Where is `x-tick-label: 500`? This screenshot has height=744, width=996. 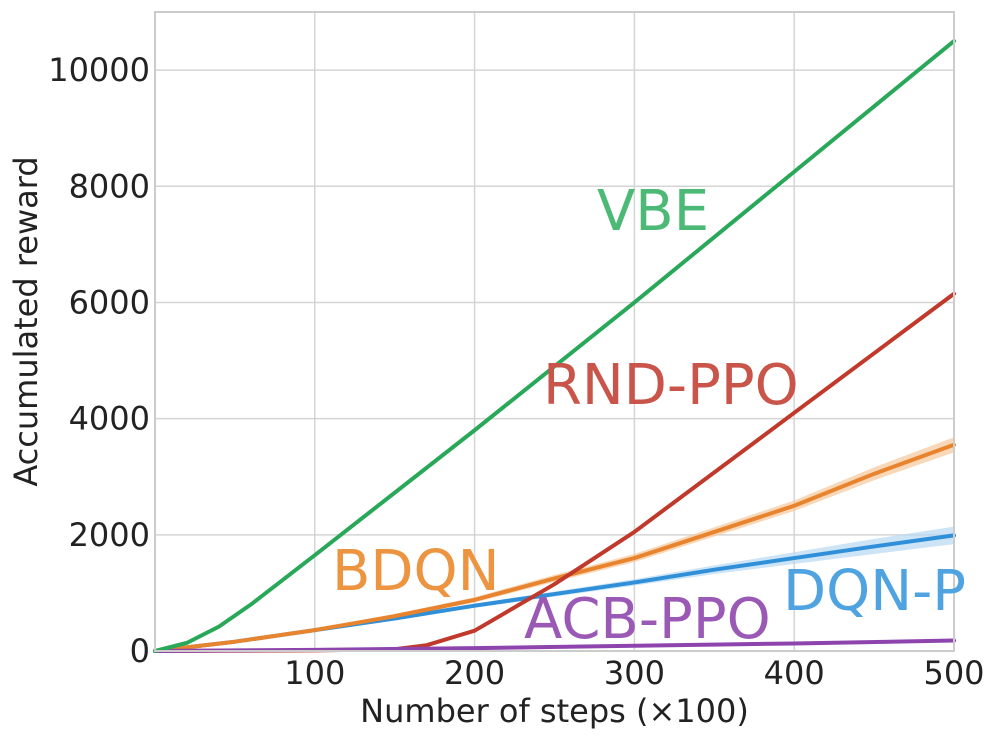
x-tick-label: 500 is located at coordinates (953, 673).